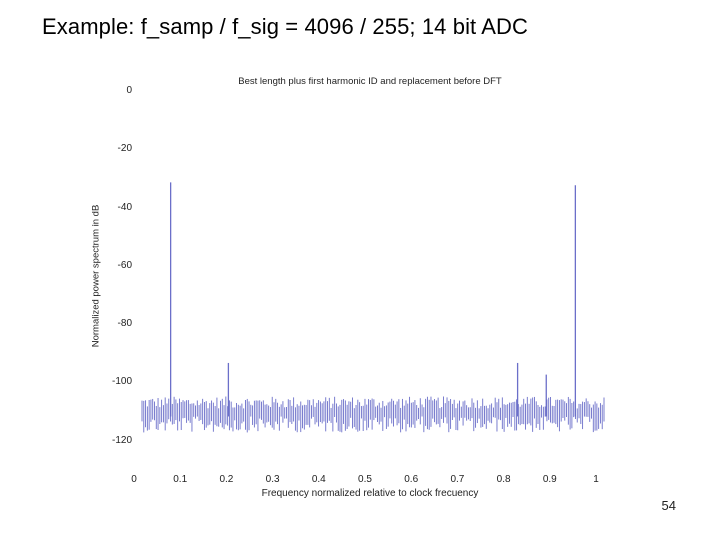 The height and width of the screenshot is (540, 720). Describe the element at coordinates (121, 440) in the screenshot. I see `y-tick-label: -120` at that location.